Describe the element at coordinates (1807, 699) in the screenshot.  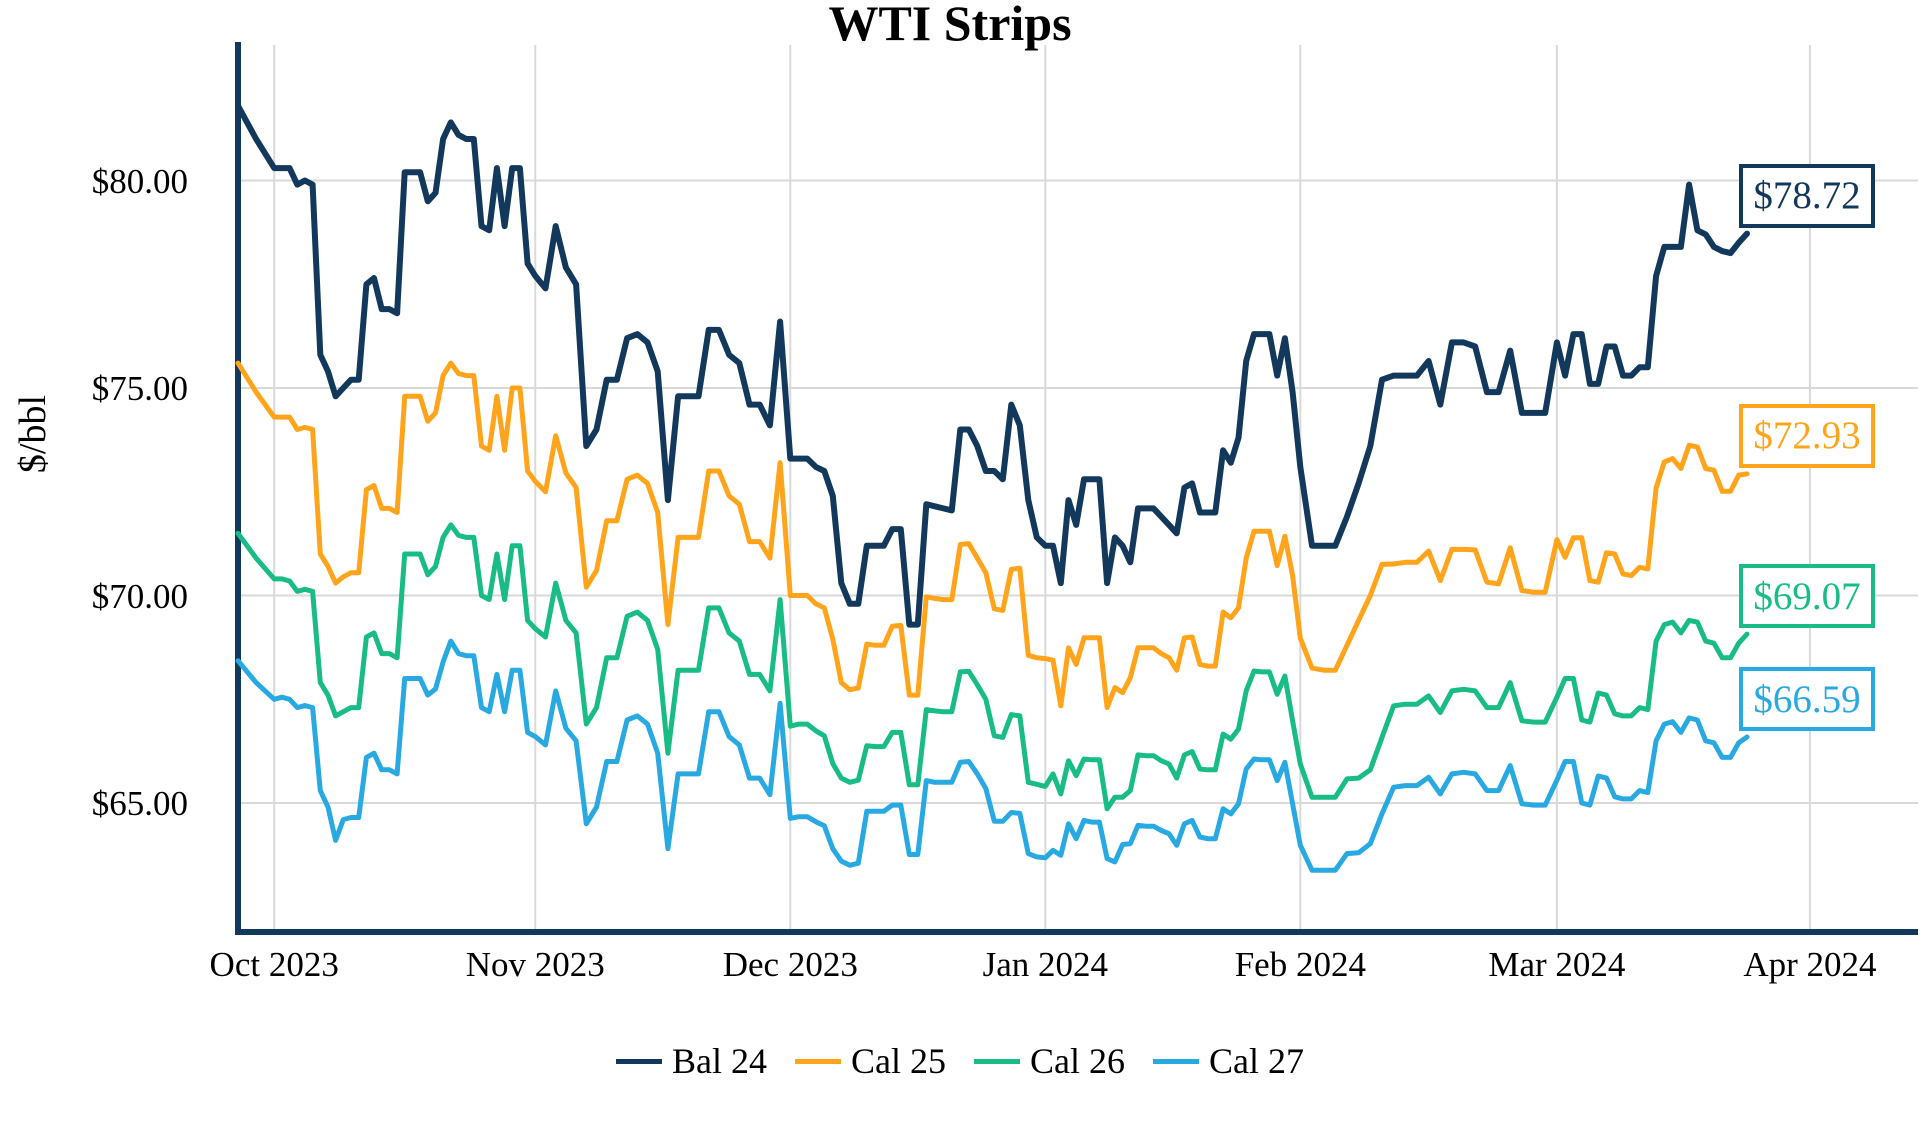
I see `end-label-cal-27: $66.59` at that location.